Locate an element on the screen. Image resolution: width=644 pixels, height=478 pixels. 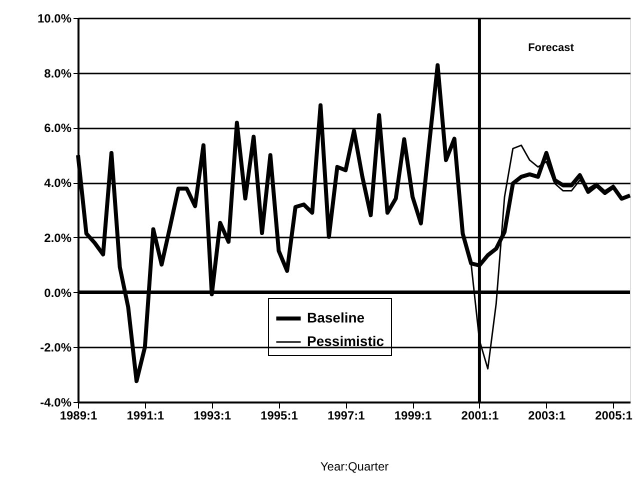
annotation: Forecast is located at coordinates (551, 48).